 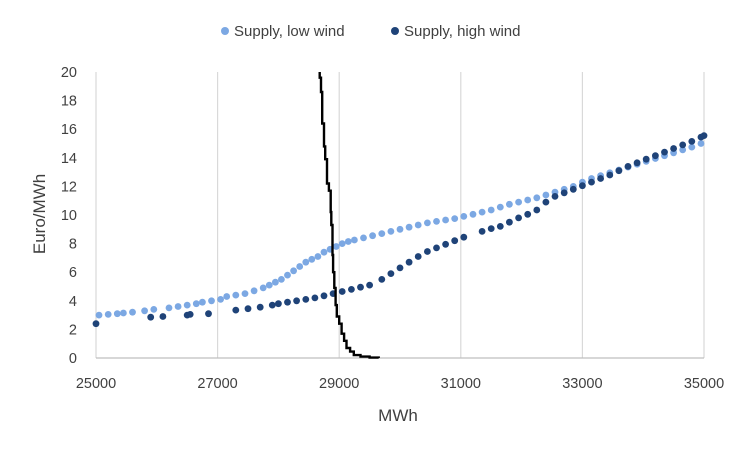 I want to click on y-tick-label: 8, so click(x=73, y=245).